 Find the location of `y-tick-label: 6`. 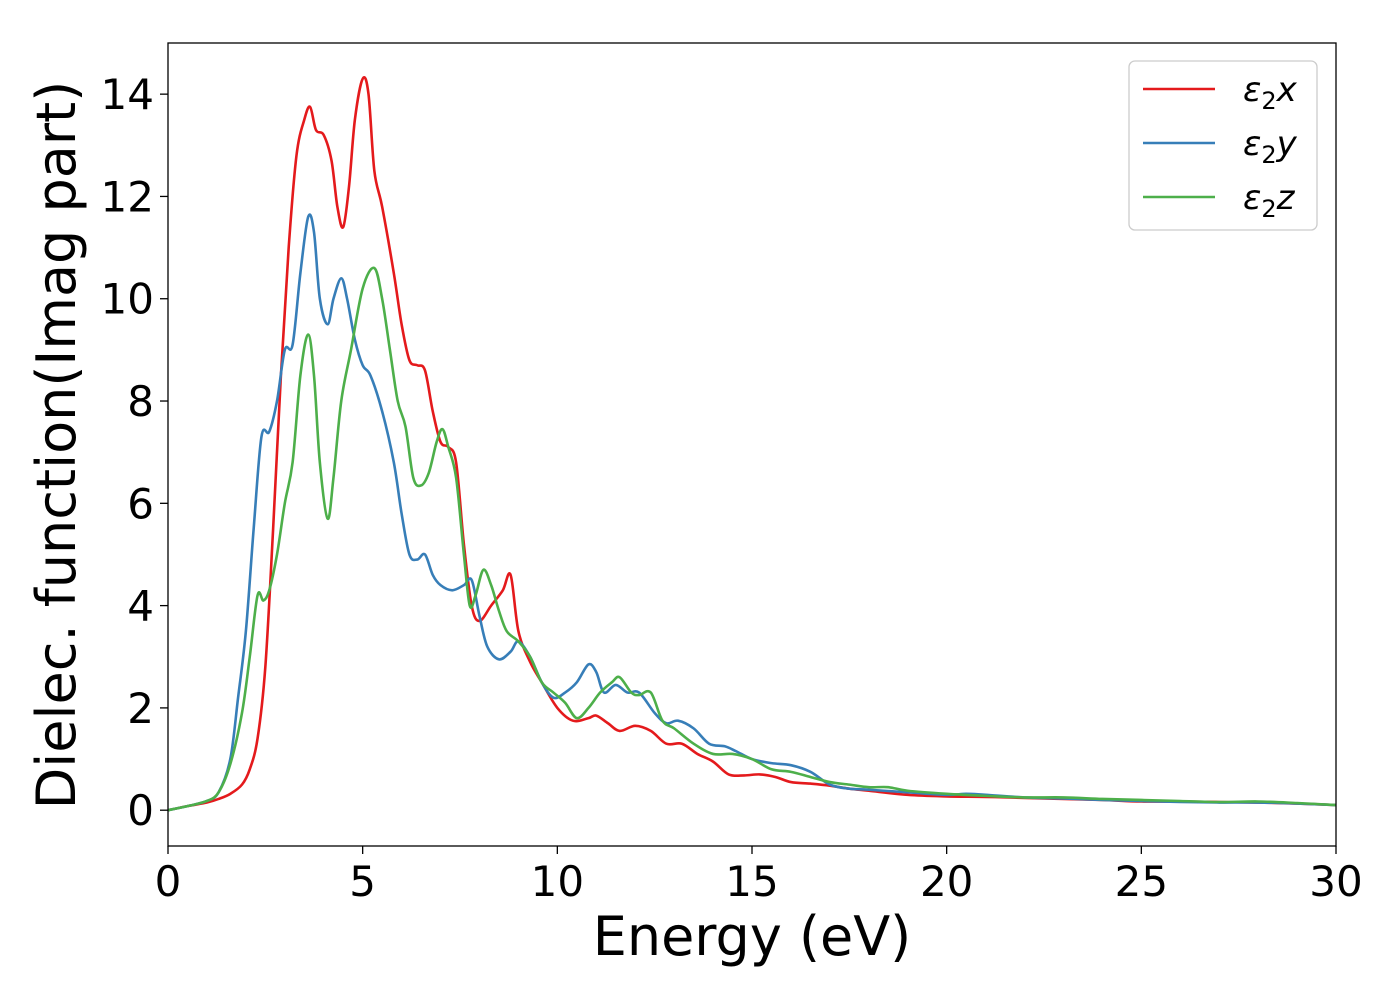

y-tick-label: 6 is located at coordinates (140, 503).